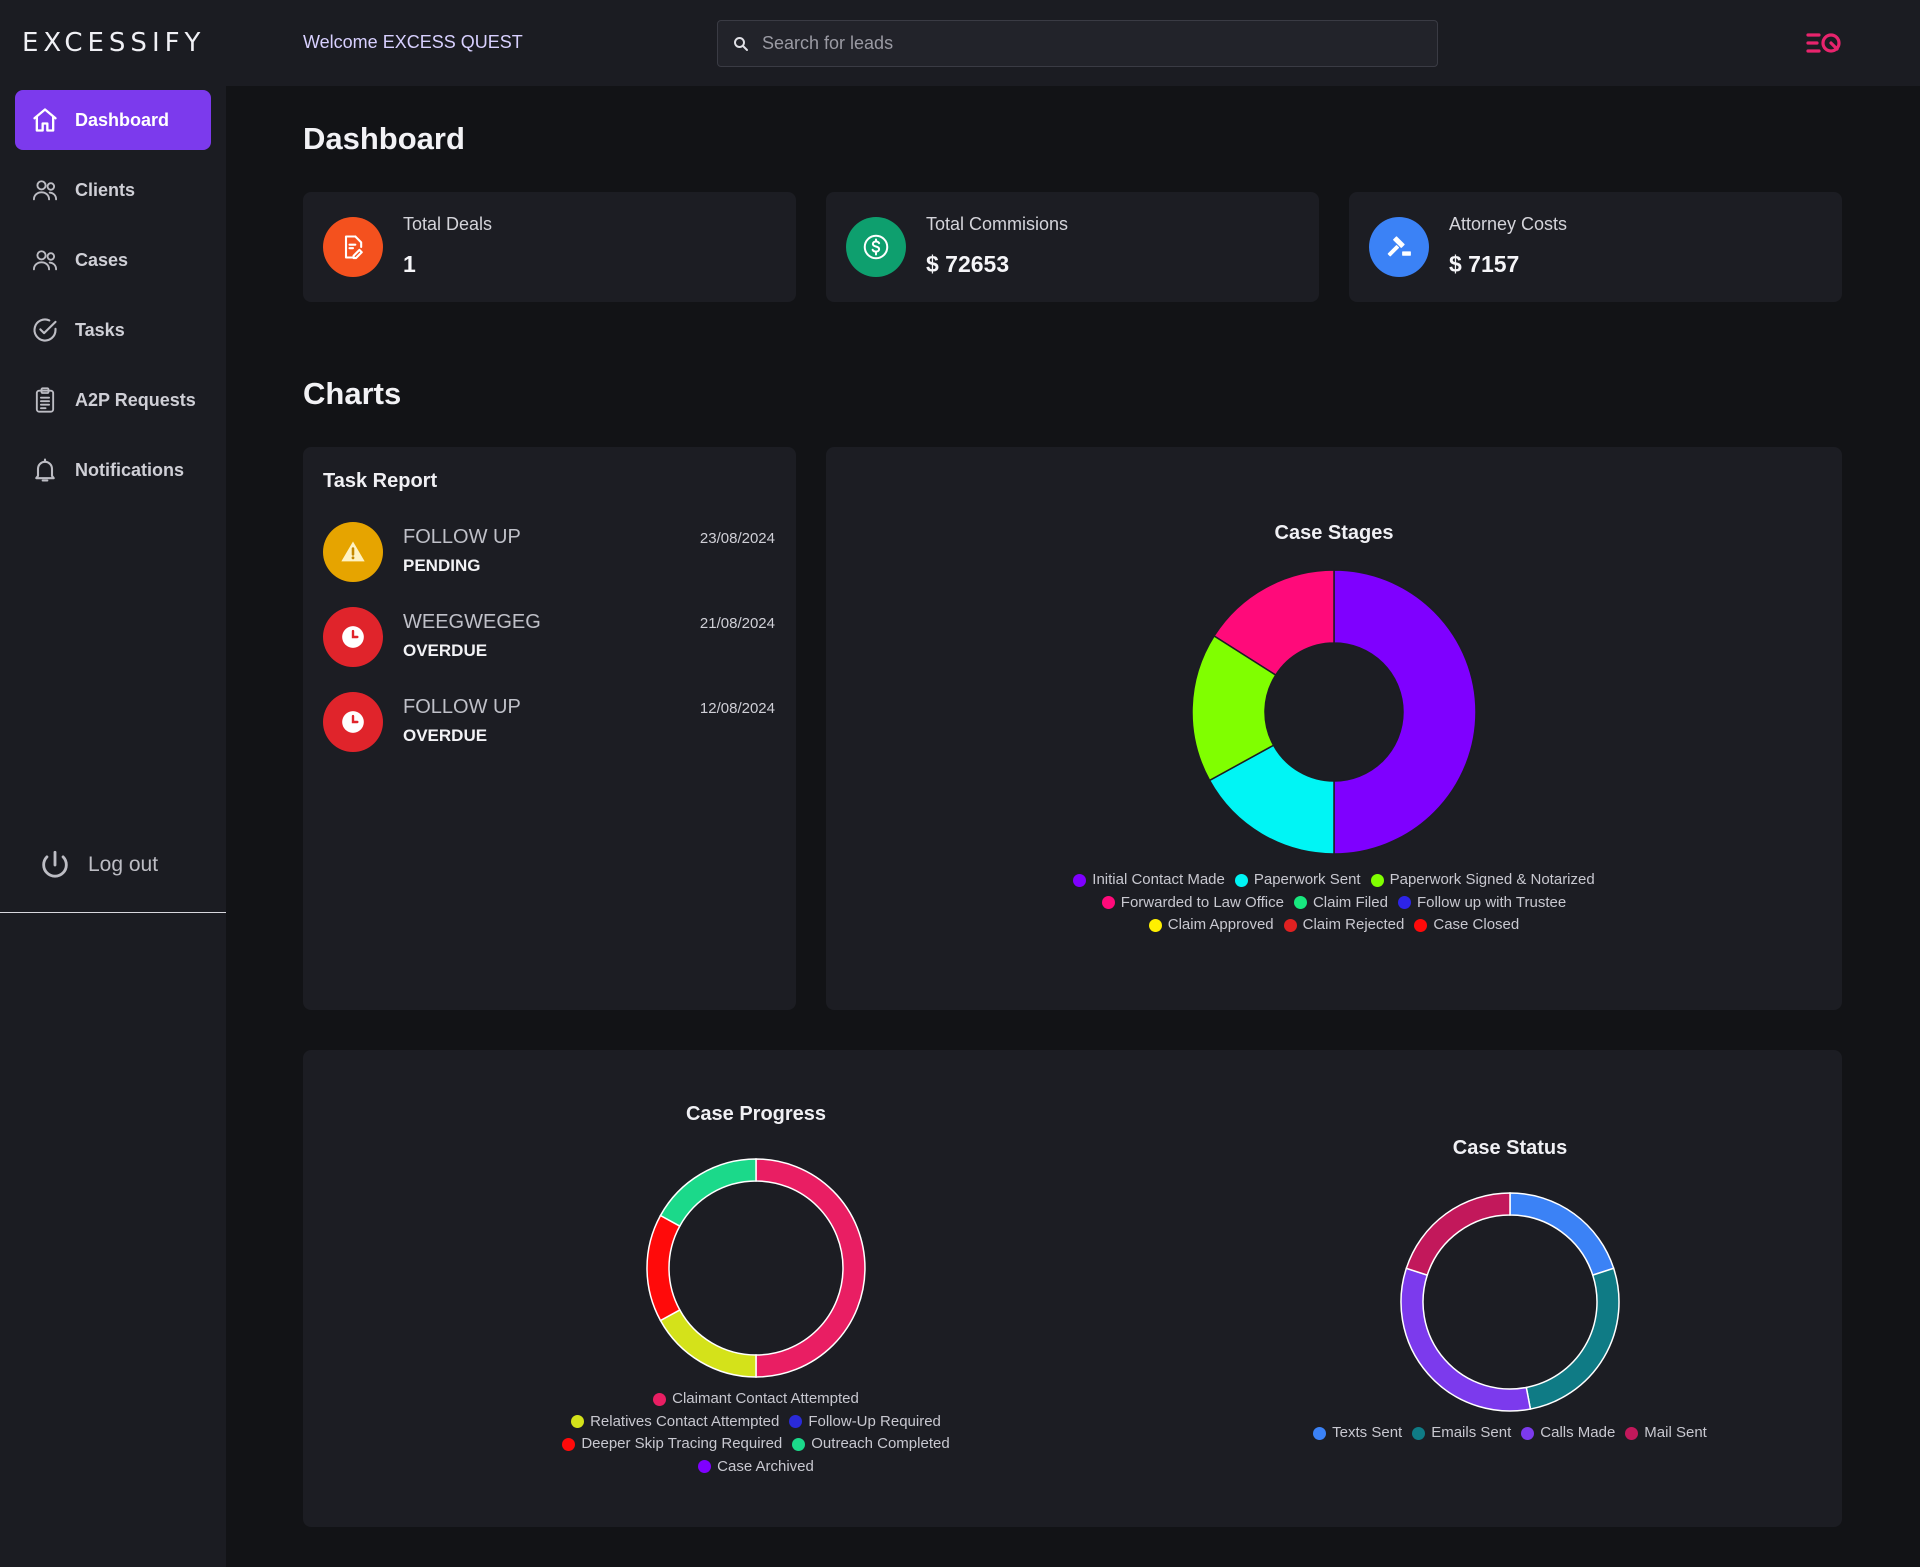  I want to click on legend-label: Claim Filed, so click(1350, 902).